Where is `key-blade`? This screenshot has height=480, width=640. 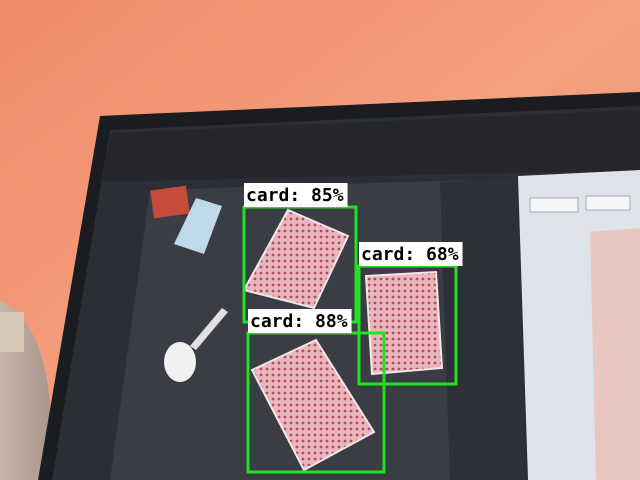
key-blade is located at coordinates (209, 329).